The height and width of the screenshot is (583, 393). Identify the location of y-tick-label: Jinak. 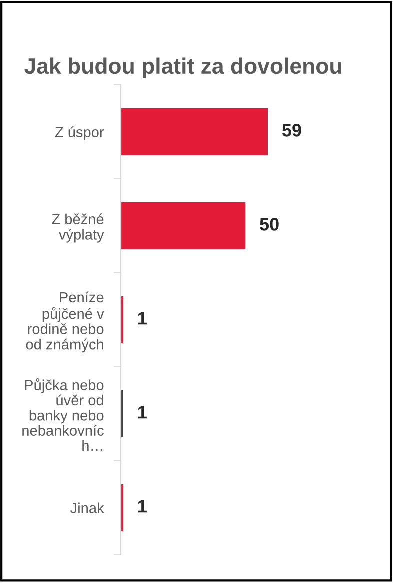
(87, 508).